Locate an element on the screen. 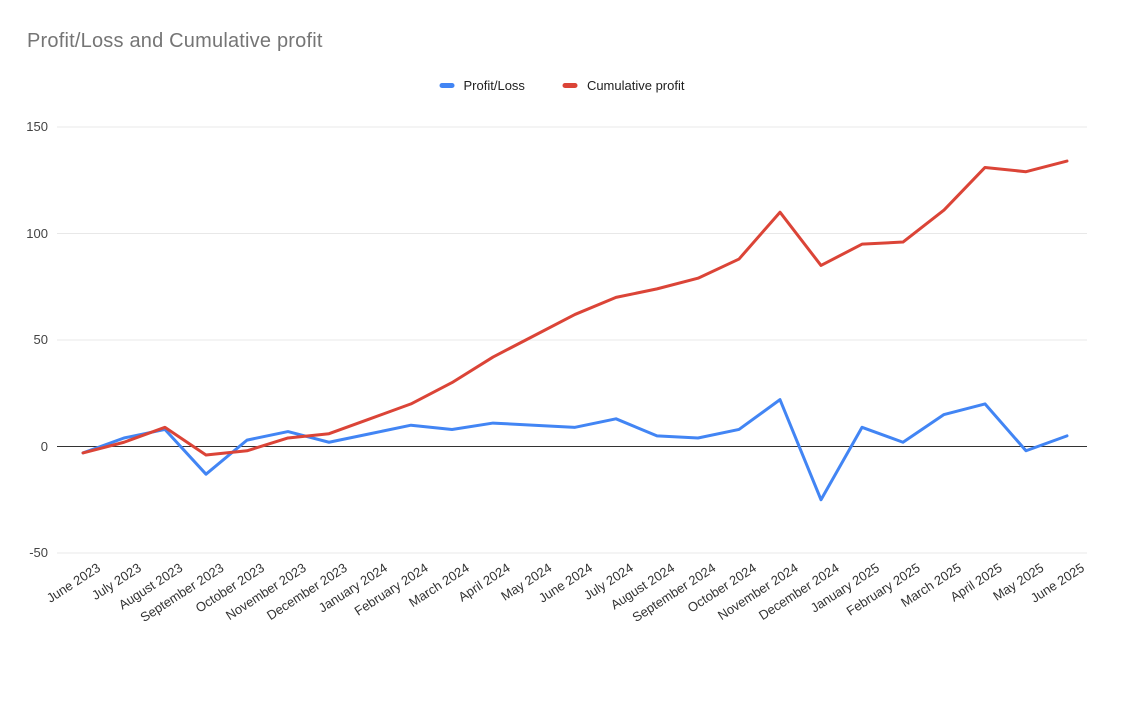  legend-item-cumulative-profit: Cumulative profit is located at coordinates (623, 85).